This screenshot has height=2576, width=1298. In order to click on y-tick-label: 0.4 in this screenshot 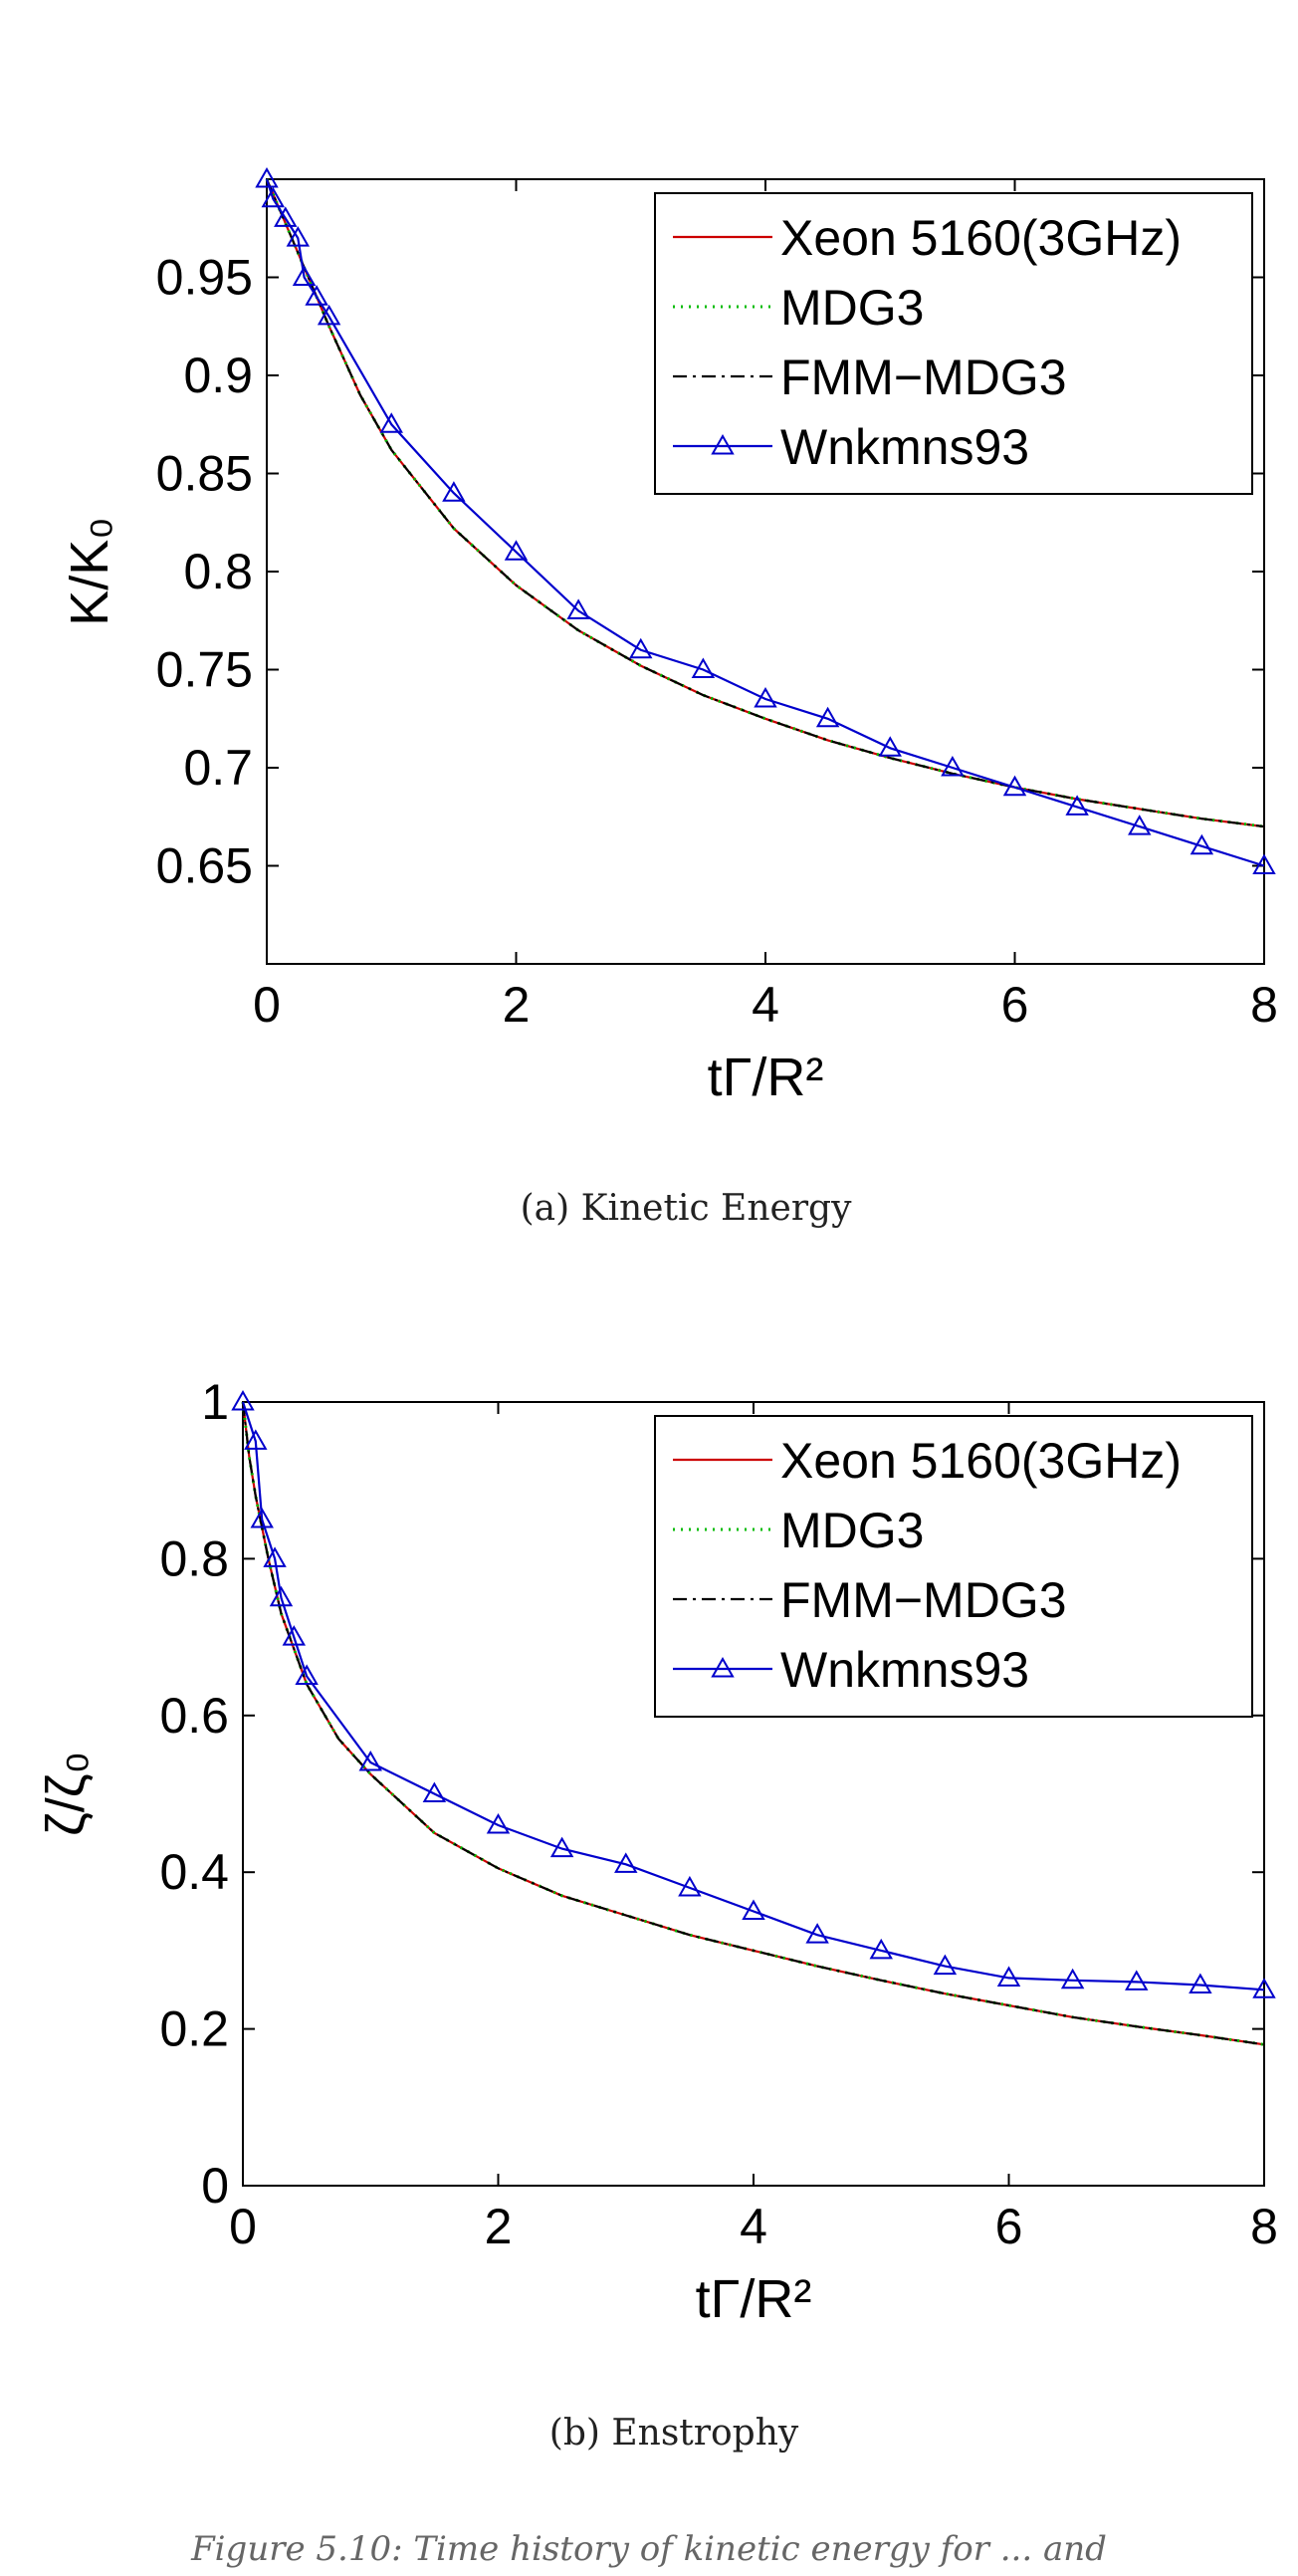, I will do `click(194, 1872)`.